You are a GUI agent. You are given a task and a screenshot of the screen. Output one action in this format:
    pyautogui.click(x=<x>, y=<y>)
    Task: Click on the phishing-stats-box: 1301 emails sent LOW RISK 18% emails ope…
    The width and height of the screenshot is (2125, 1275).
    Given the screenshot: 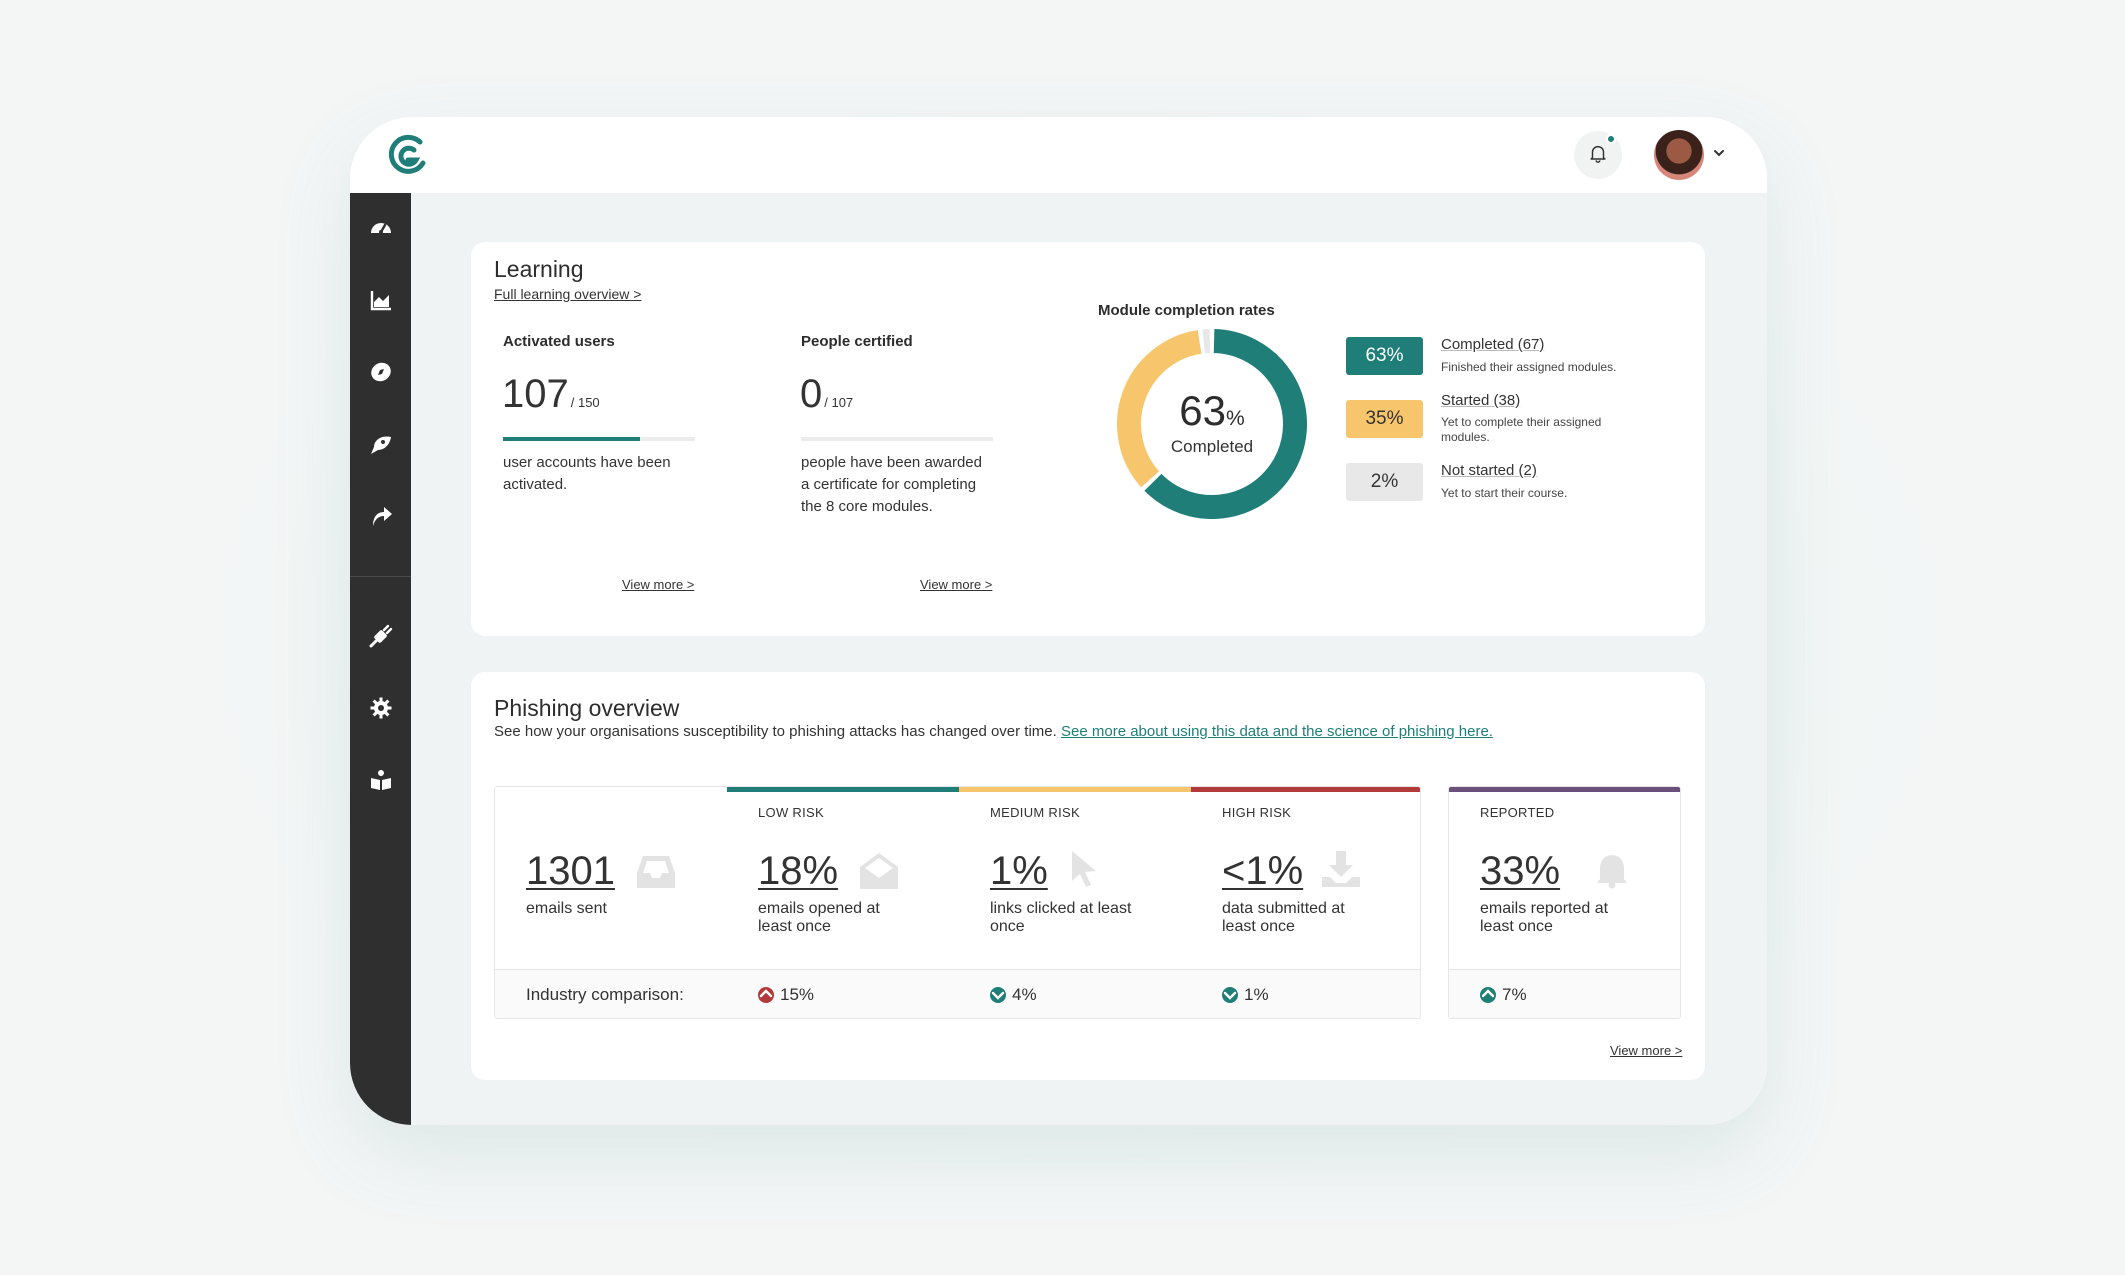 What is the action you would take?
    pyautogui.click(x=957, y=902)
    